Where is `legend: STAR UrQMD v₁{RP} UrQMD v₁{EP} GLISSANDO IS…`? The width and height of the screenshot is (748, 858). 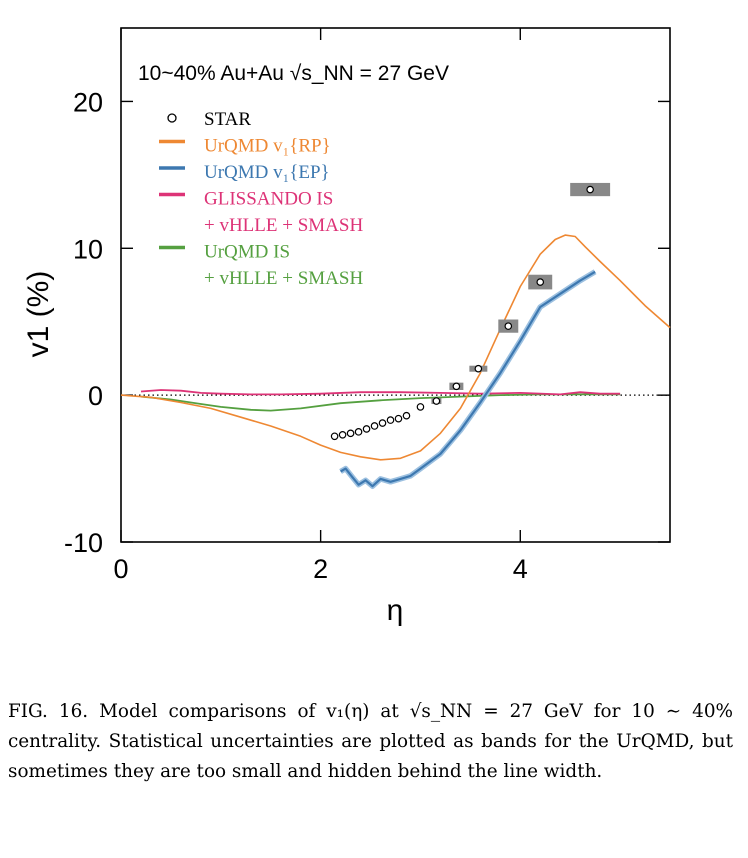 legend: STAR UrQMD v₁{RP} UrQMD v₁{EP} GLISSANDO IS… is located at coordinates (261, 199).